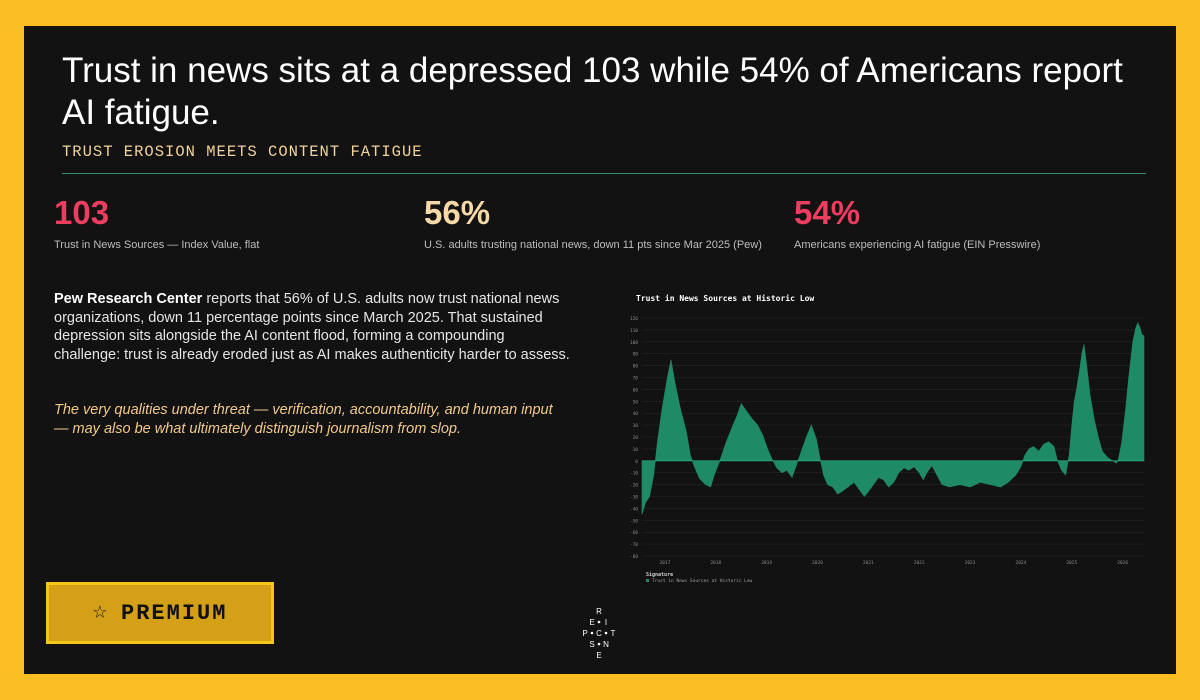 Image resolution: width=1200 pixels, height=700 pixels. What do you see at coordinates (647, 580) in the screenshot?
I see `legend-swatch` at bounding box center [647, 580].